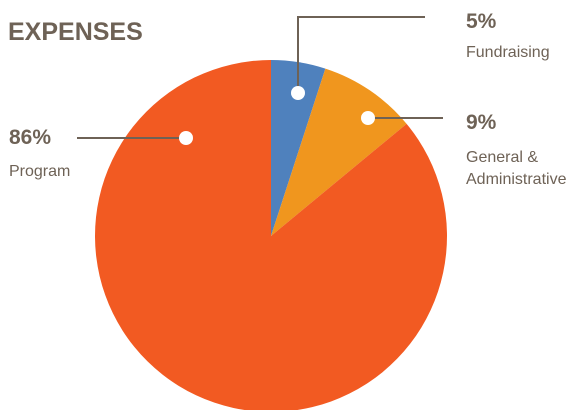 This screenshot has width=588, height=410. Describe the element at coordinates (508, 52) in the screenshot. I see `category-label-fundraising: Fundraising` at that location.